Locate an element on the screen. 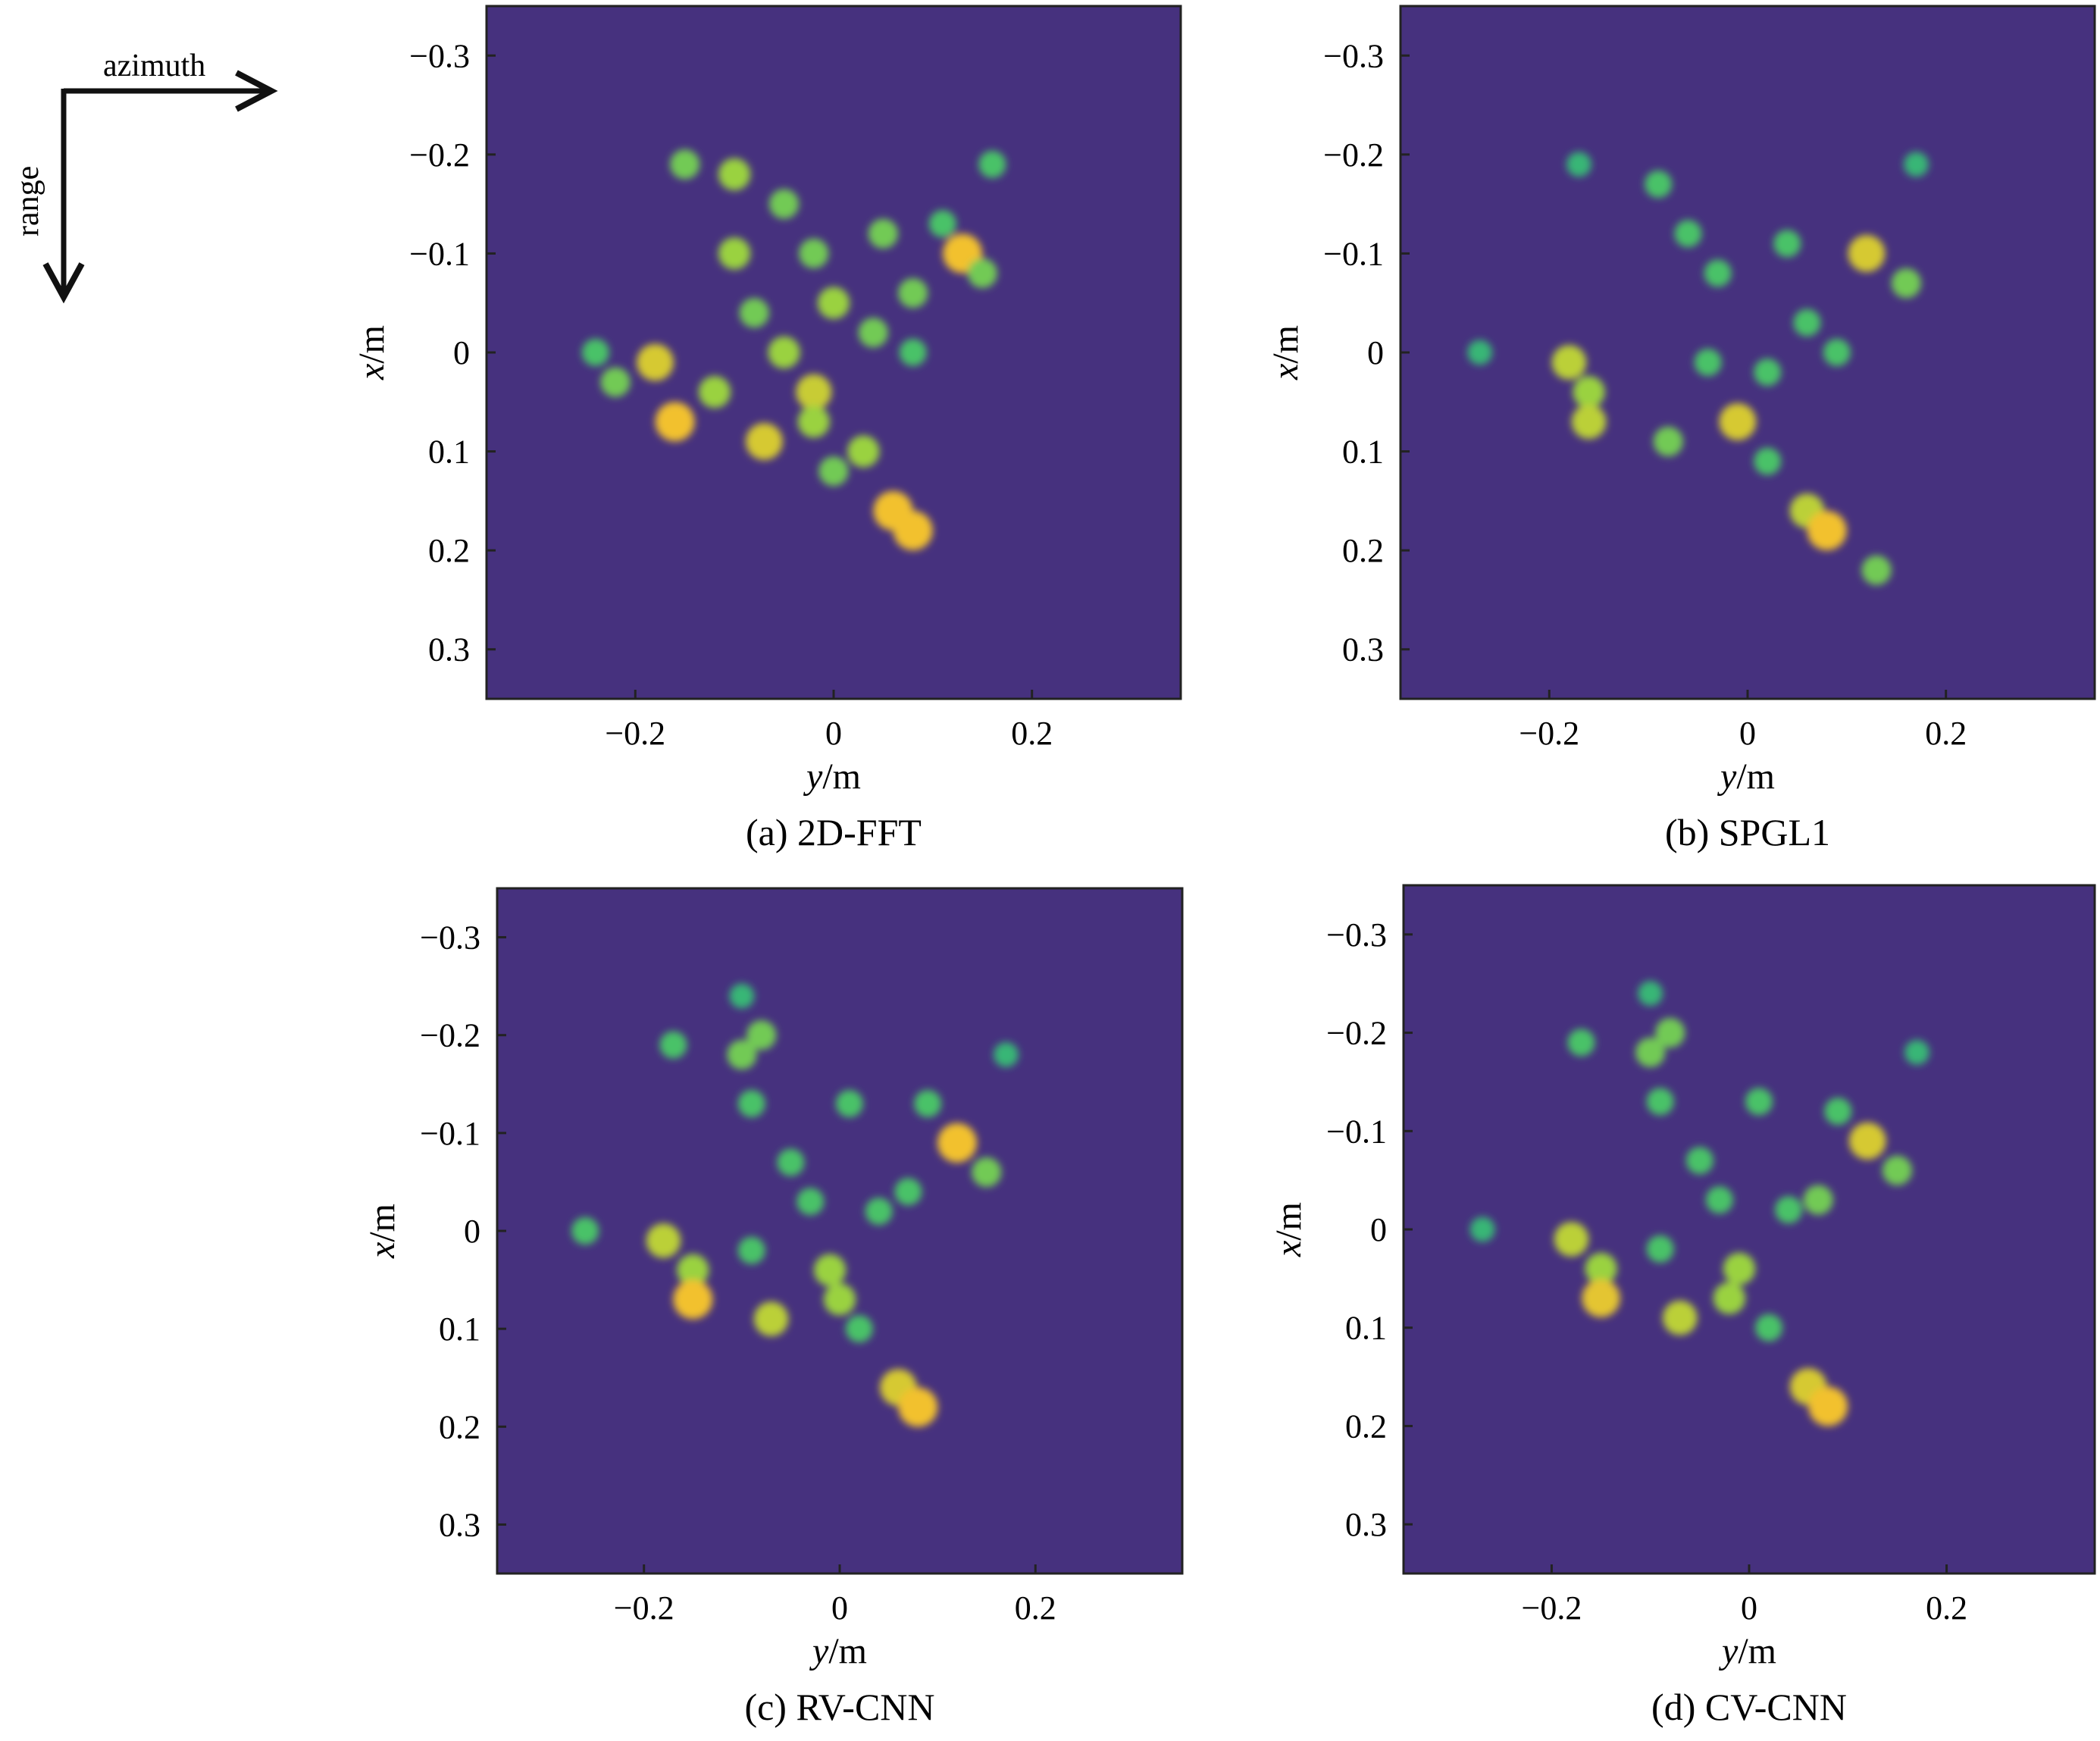 The image size is (2100, 1741). panel-caption: (c) RV-CNN is located at coordinates (839, 1707).